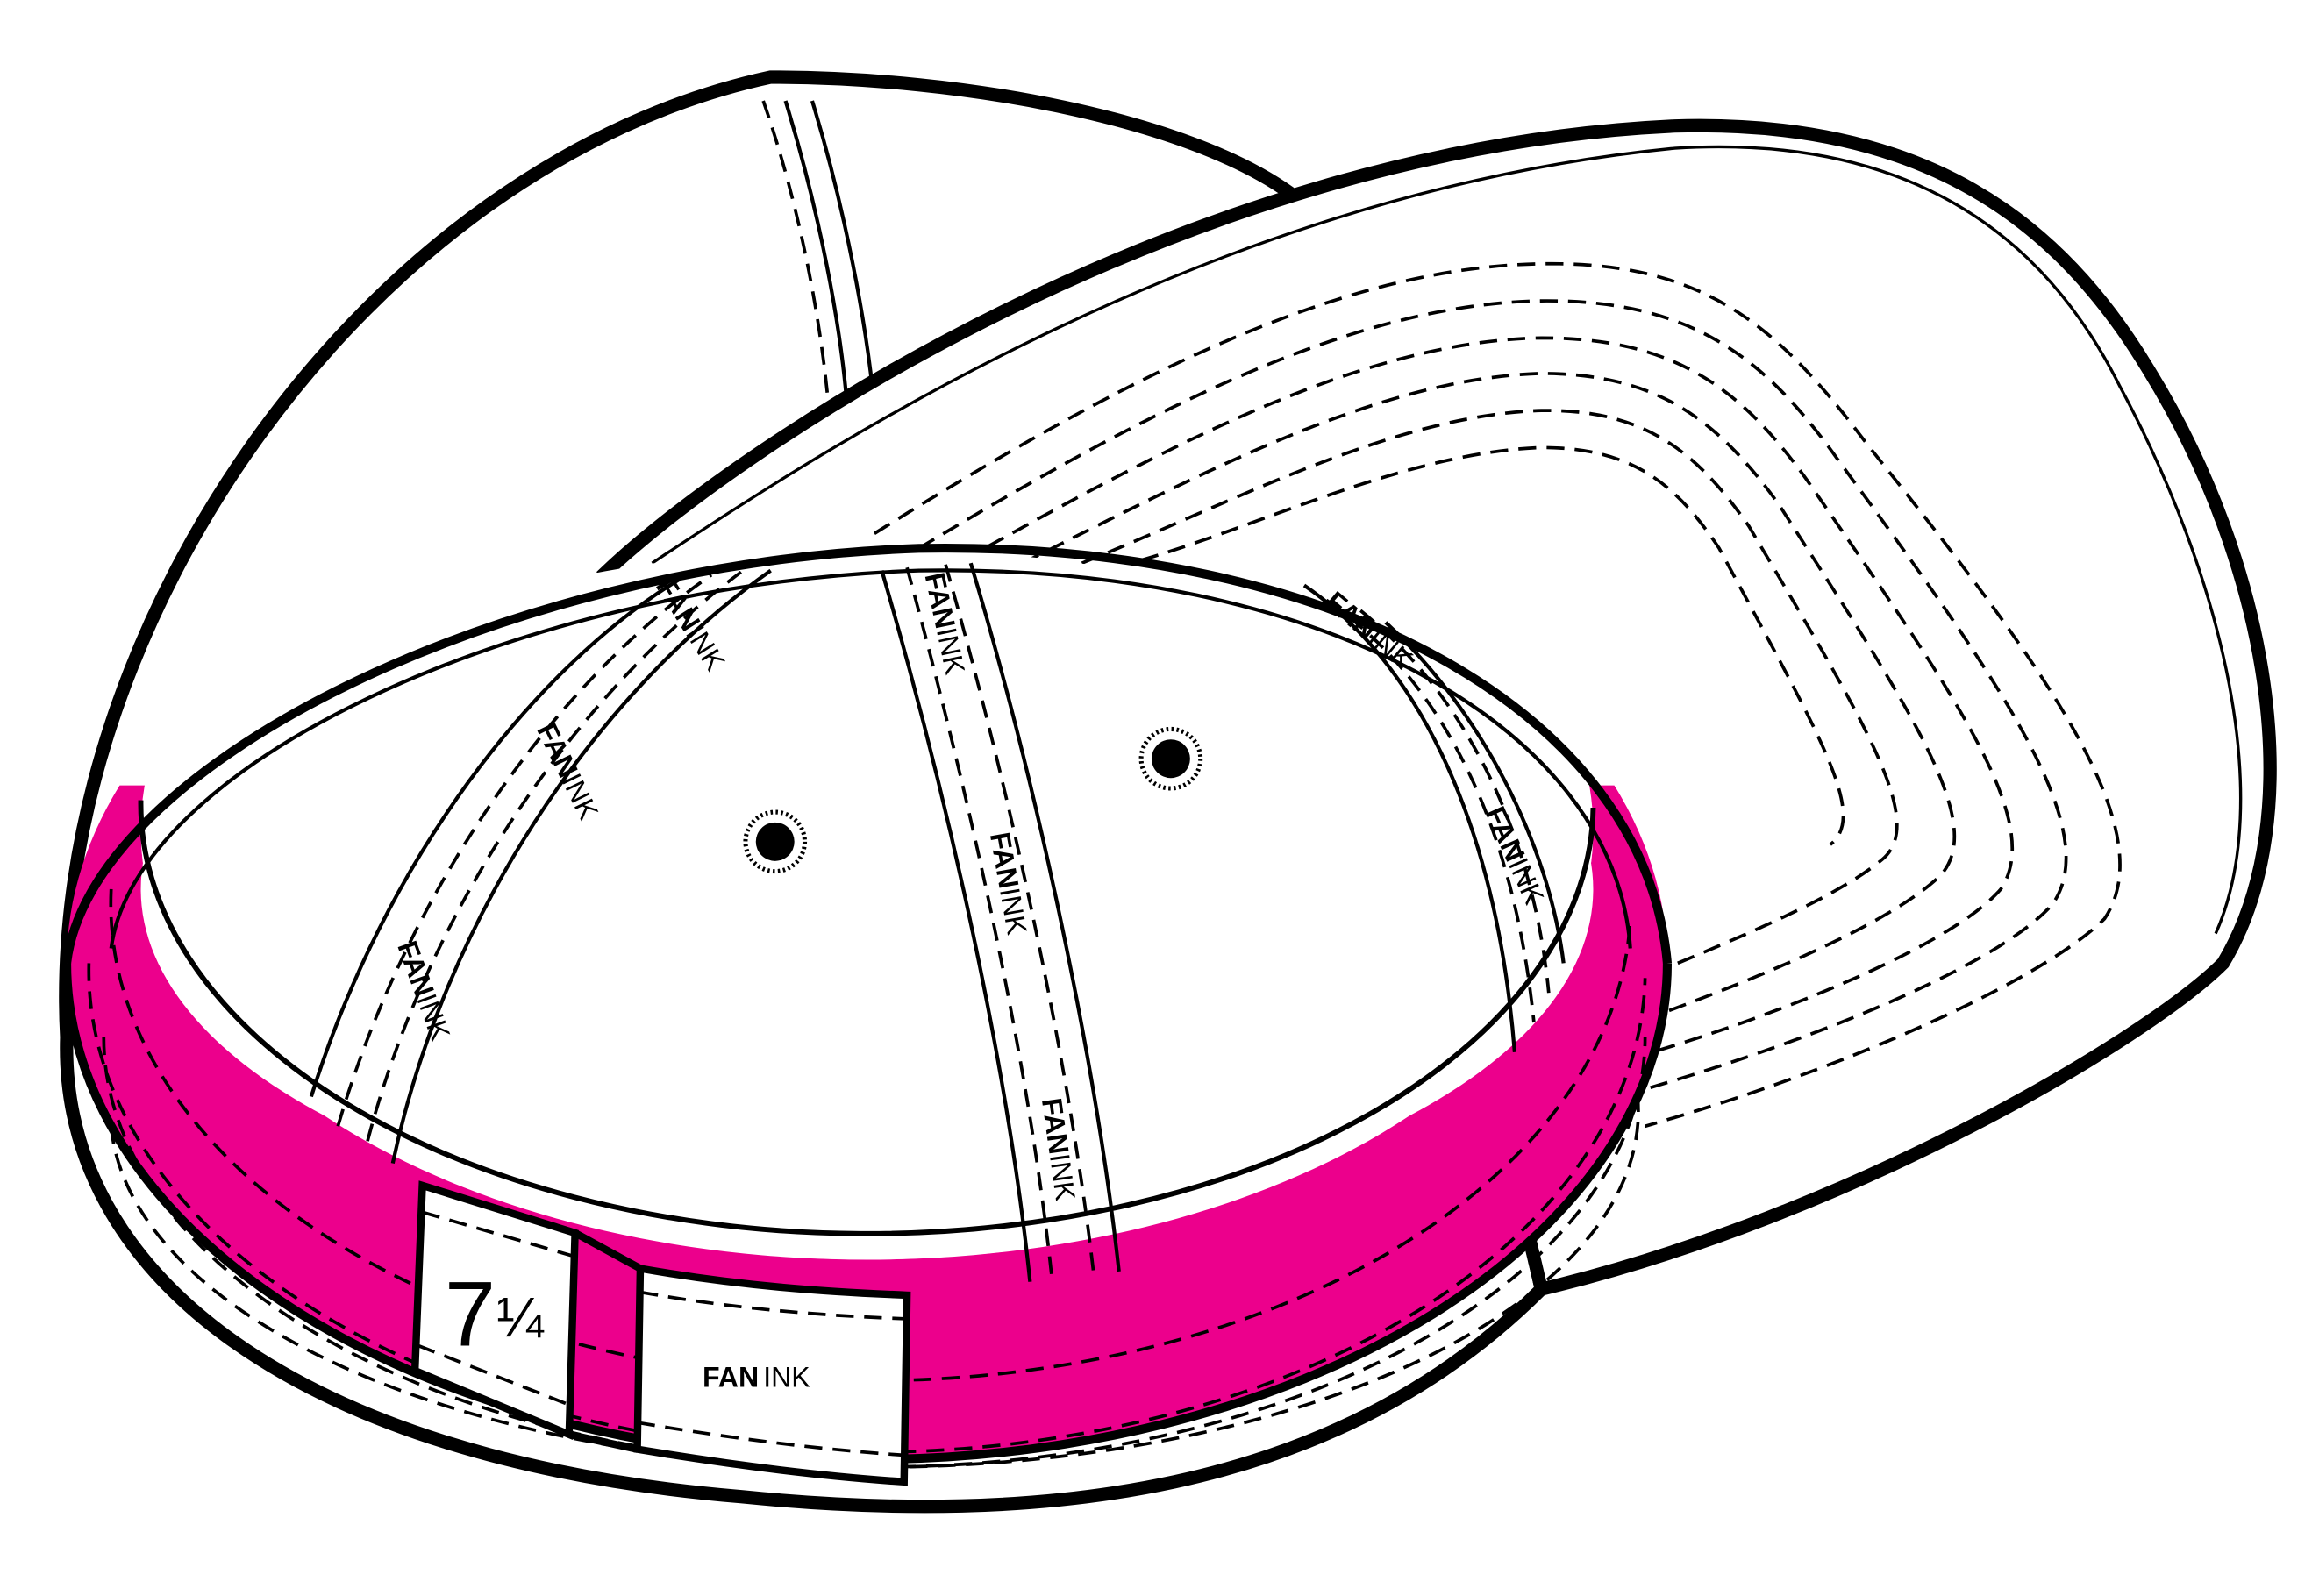 The height and width of the screenshot is (1596, 2312). Describe the element at coordinates (604, 1341) in the screenshot. I see `band-divider` at that location.